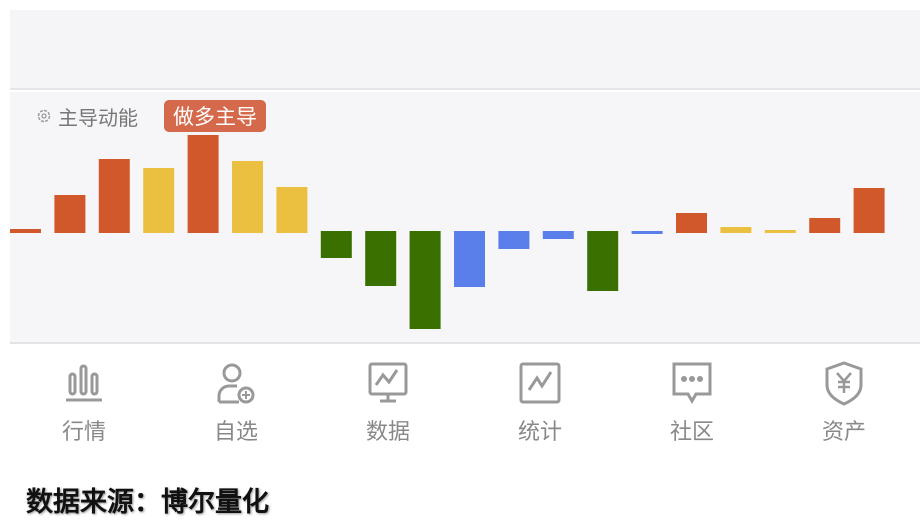 The height and width of the screenshot is (528, 920). I want to click on nav-label: 统计, so click(539, 432).